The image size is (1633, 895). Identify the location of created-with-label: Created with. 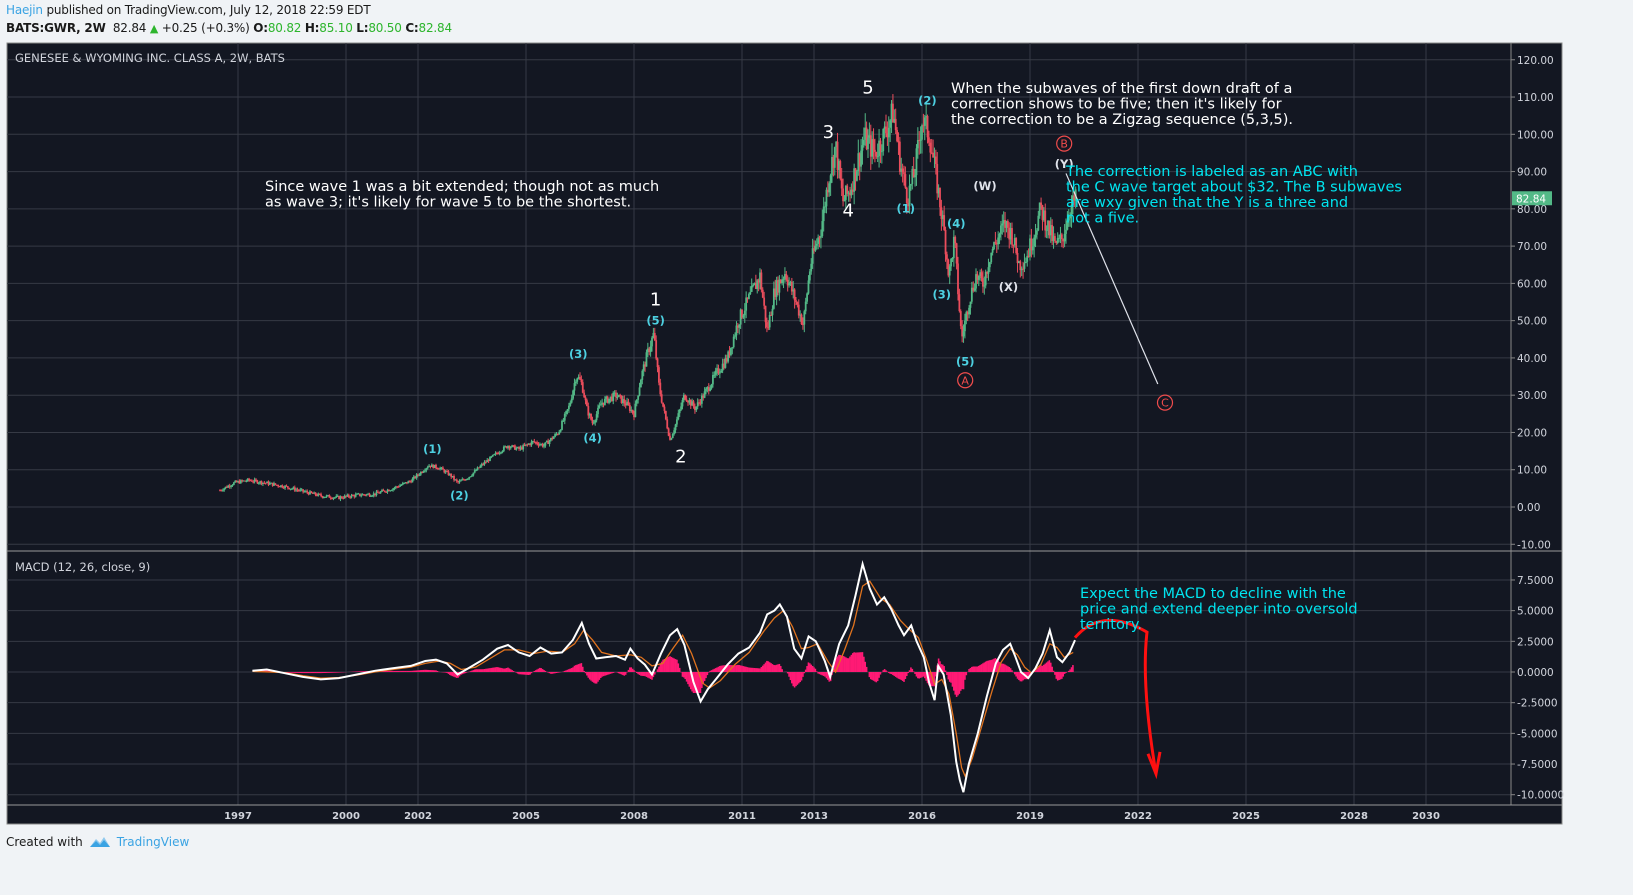
(44, 842).